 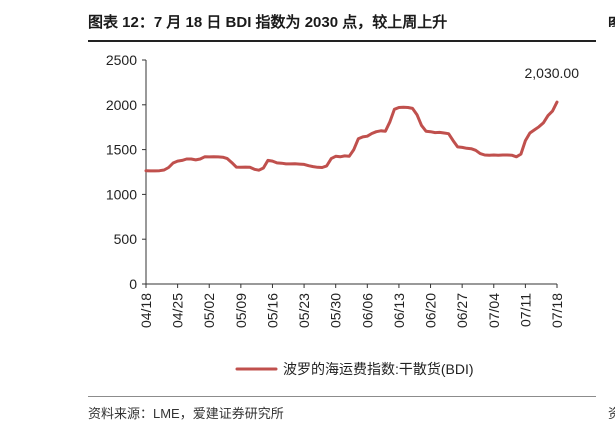 I want to click on clipped-neighbor-title-glyph: 图, so click(x=611, y=20).